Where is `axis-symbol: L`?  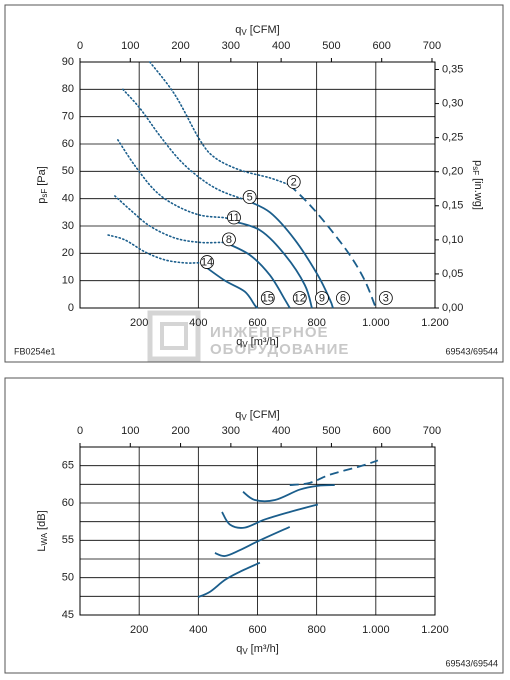 axis-symbol: L is located at coordinates (42, 549).